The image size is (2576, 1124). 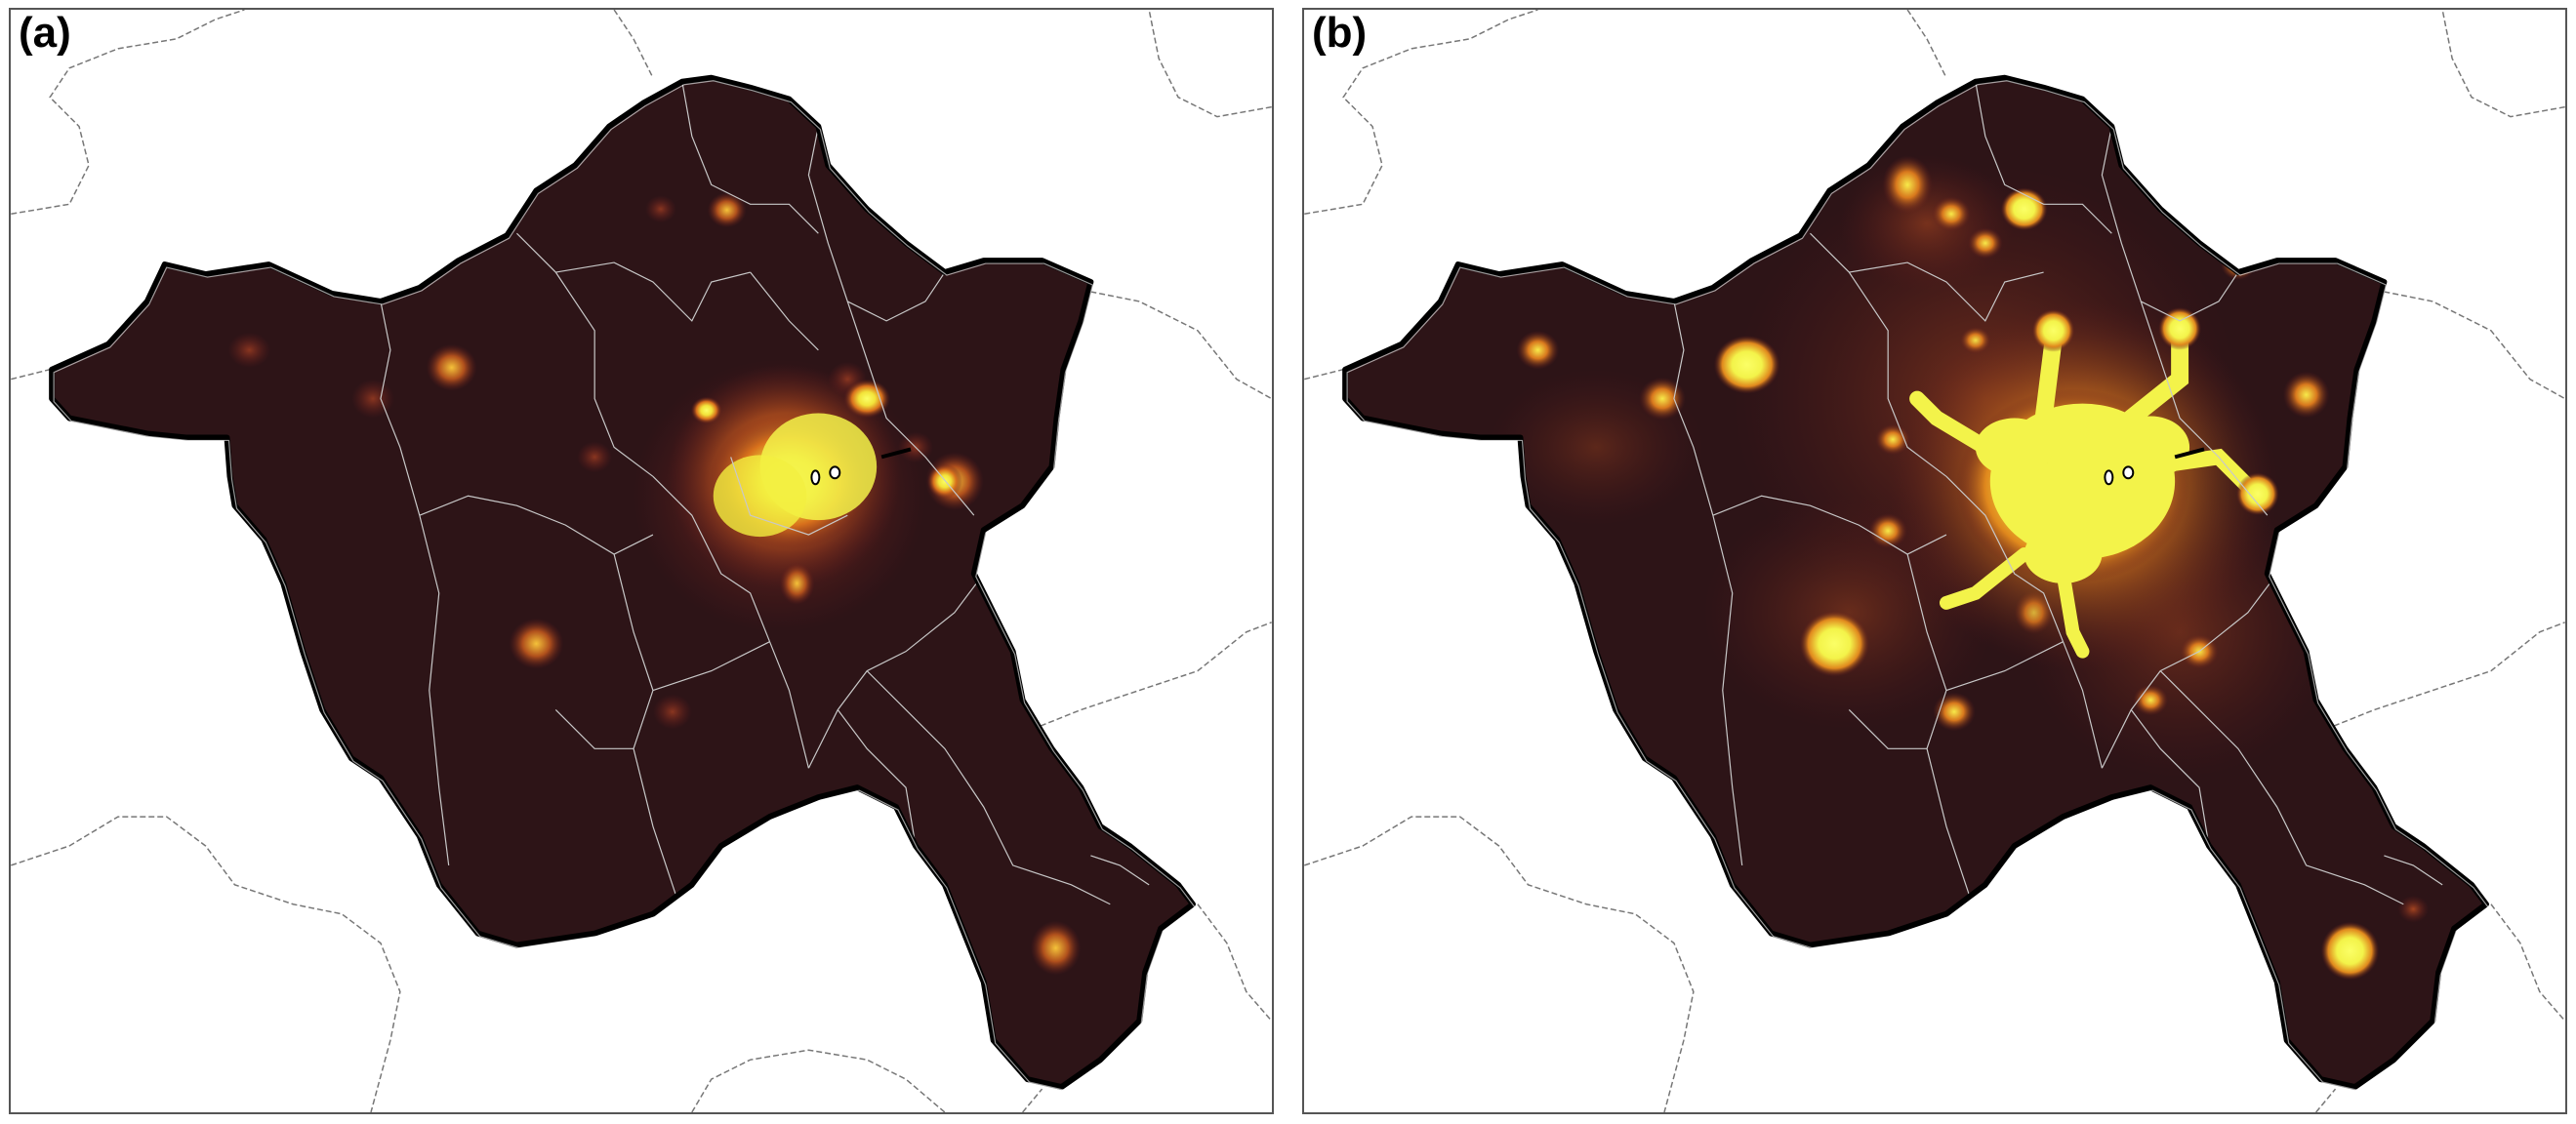 I want to click on panel-label-a: (a), so click(x=45, y=33).